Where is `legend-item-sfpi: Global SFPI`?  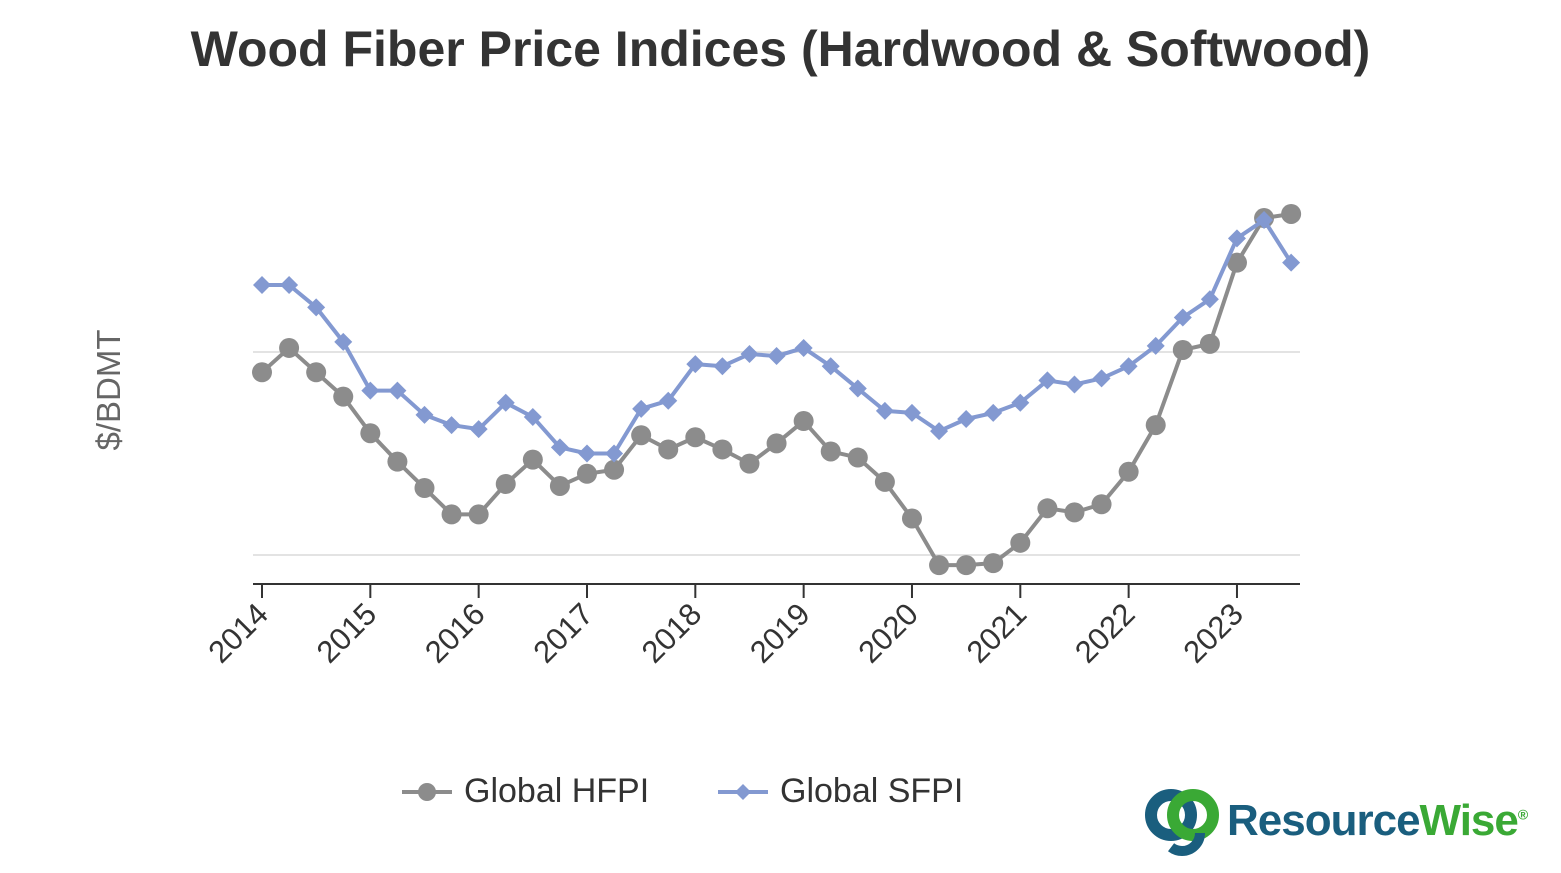 legend-item-sfpi: Global SFPI is located at coordinates (840, 791).